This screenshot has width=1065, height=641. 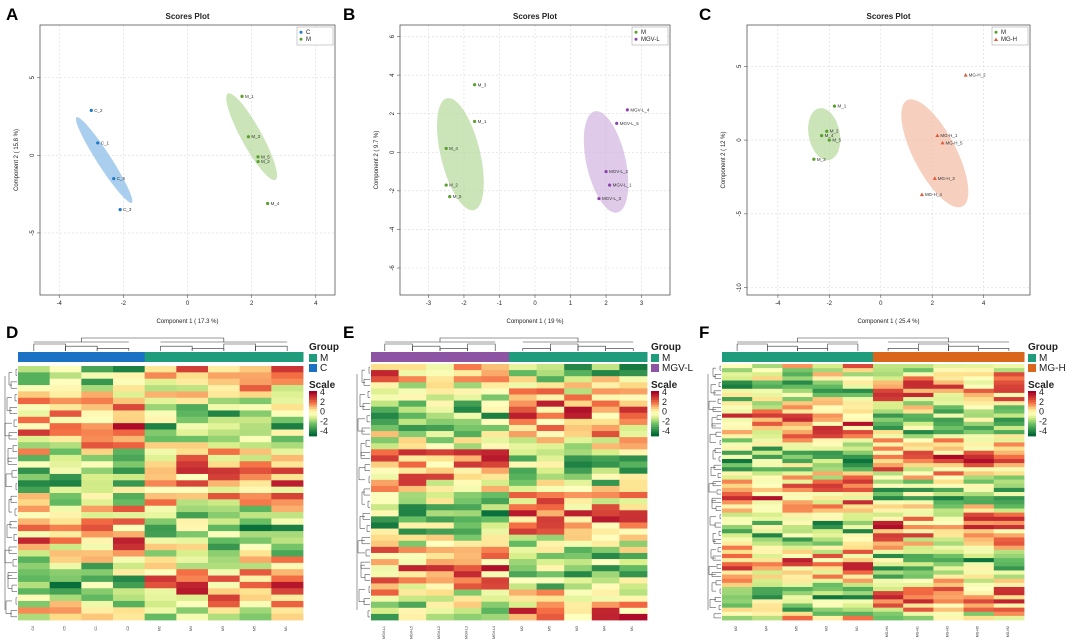 I want to click on legend-marker-M, so click(x=636, y=32).